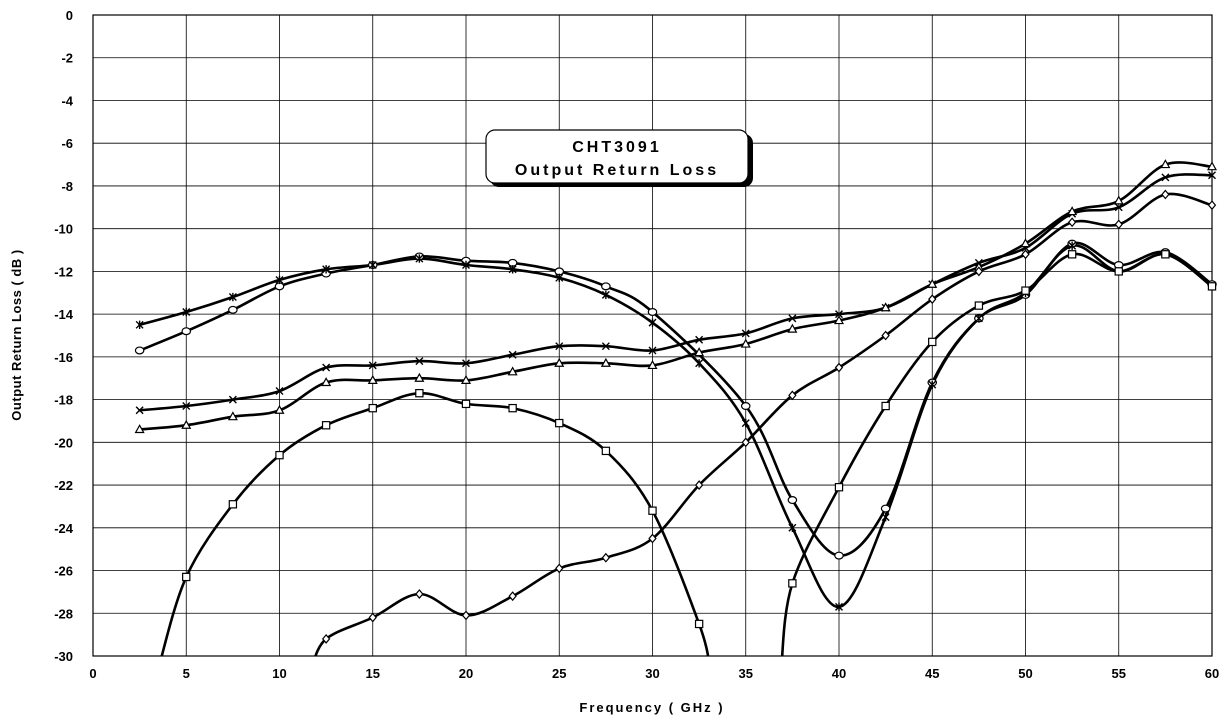 This screenshot has height=722, width=1232. I want to click on chart-title-box: CHT3091 Output Return Loss, so click(619, 158).